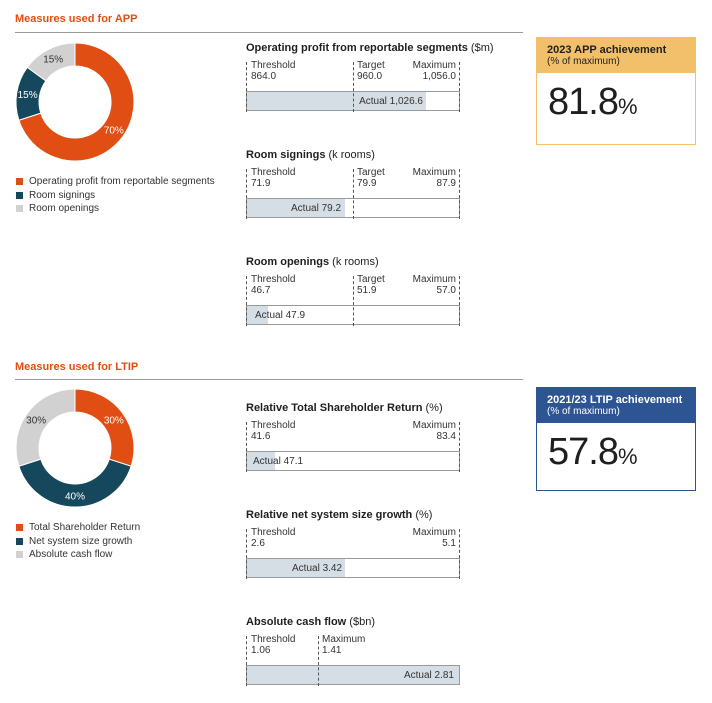 This screenshot has height=703, width=712. Describe the element at coordinates (64, 209) in the screenshot. I see `legend-label: Room openings` at that location.